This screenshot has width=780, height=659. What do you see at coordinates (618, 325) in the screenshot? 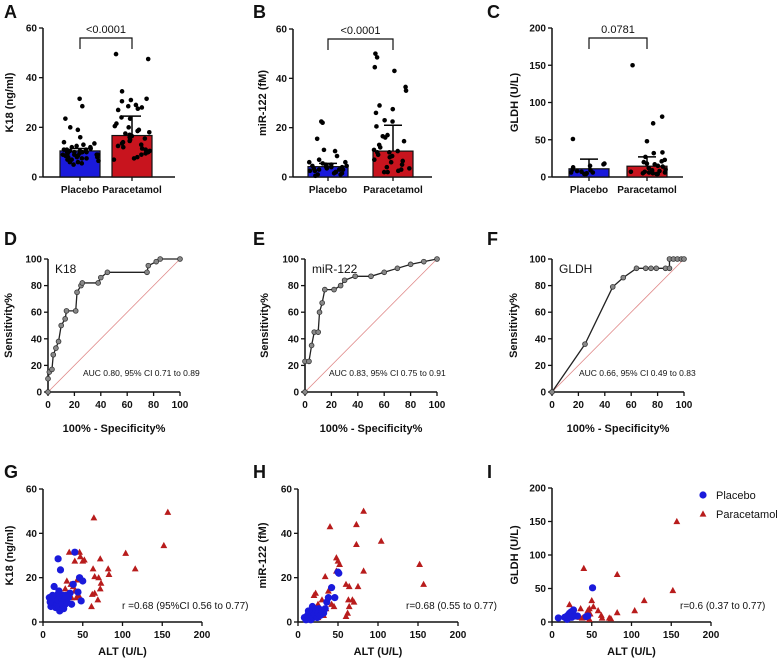
I see `reference-line` at bounding box center [618, 325].